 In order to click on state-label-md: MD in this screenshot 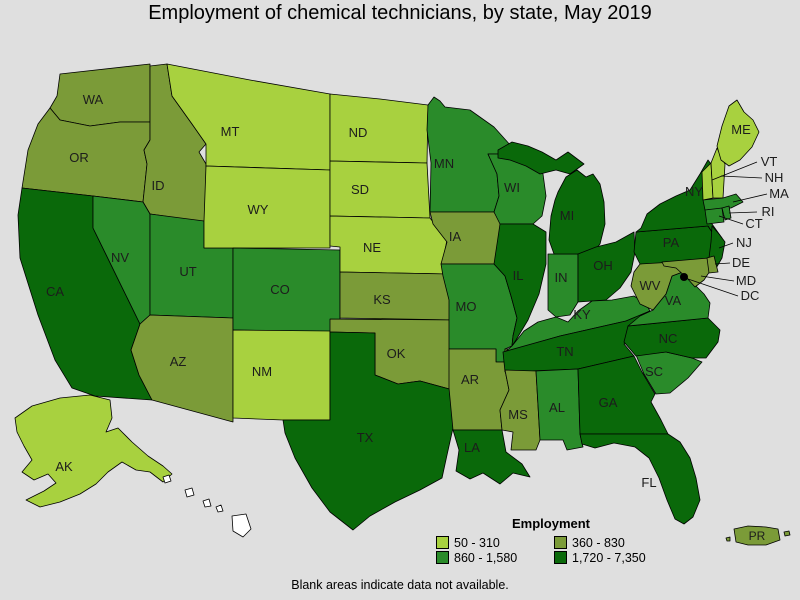, I will do `click(746, 280)`.